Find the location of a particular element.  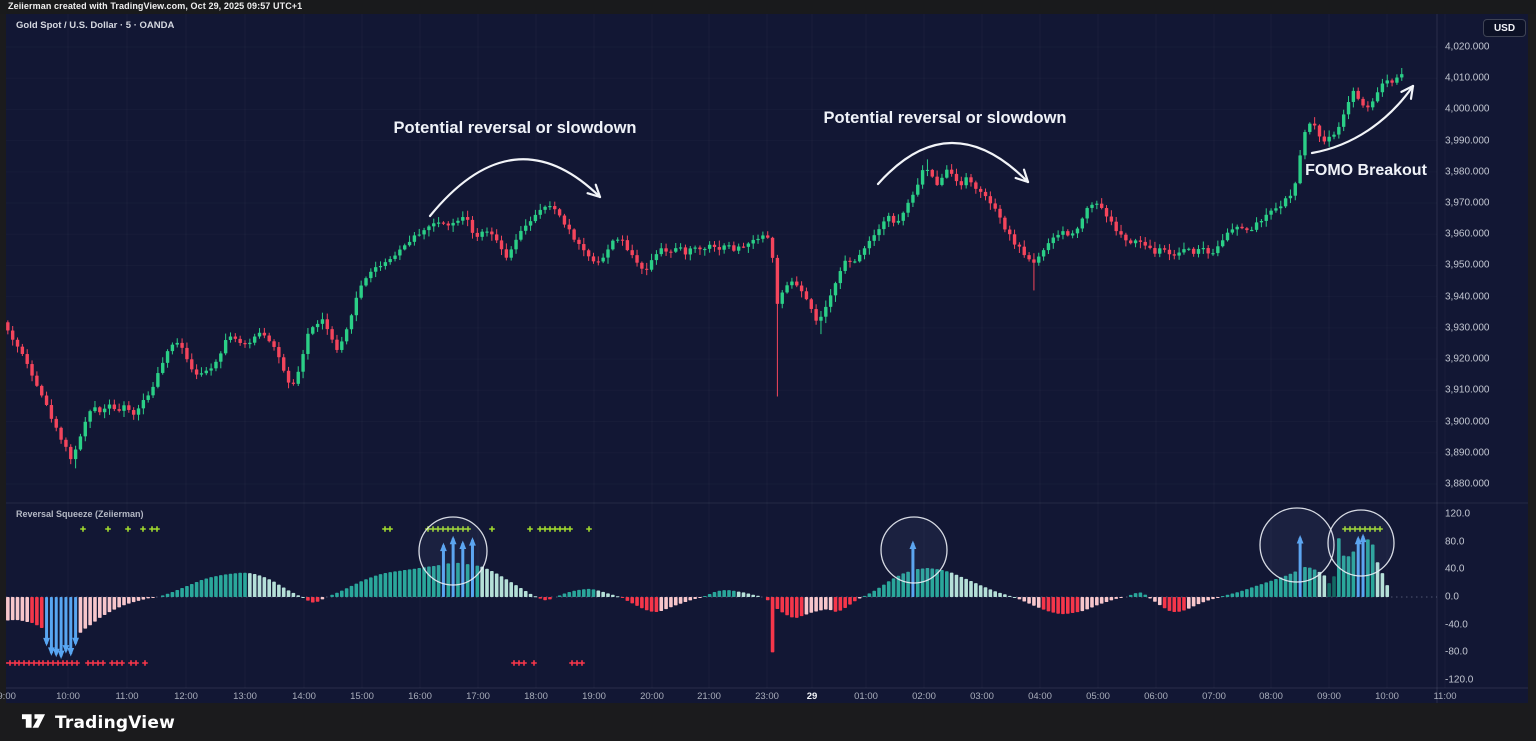

time-axis-label: 18:00 is located at coordinates (536, 696).